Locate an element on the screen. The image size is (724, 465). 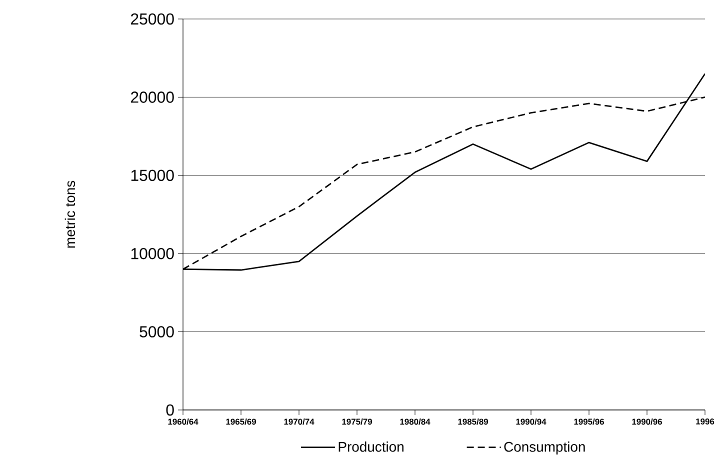
legend-label: Production is located at coordinates (371, 447).